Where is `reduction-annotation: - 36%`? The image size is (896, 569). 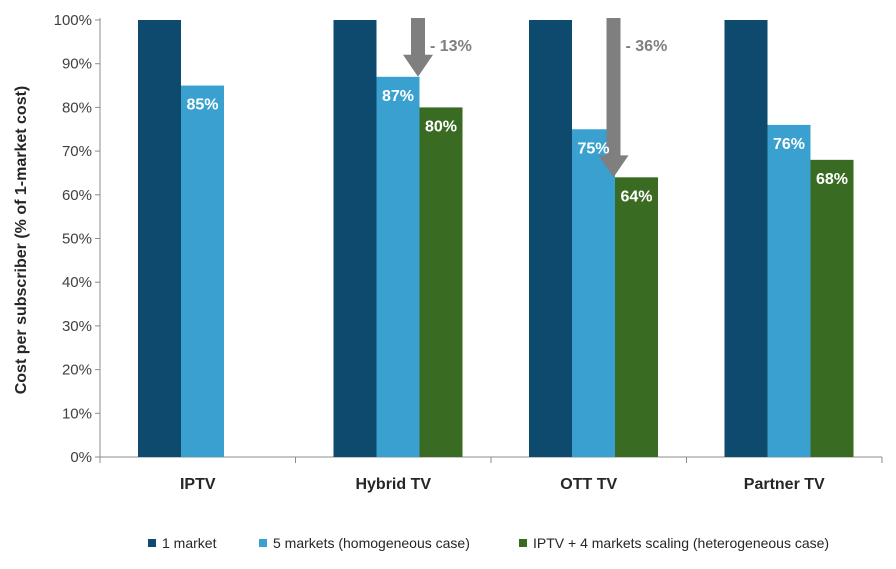 reduction-annotation: - 36% is located at coordinates (647, 46).